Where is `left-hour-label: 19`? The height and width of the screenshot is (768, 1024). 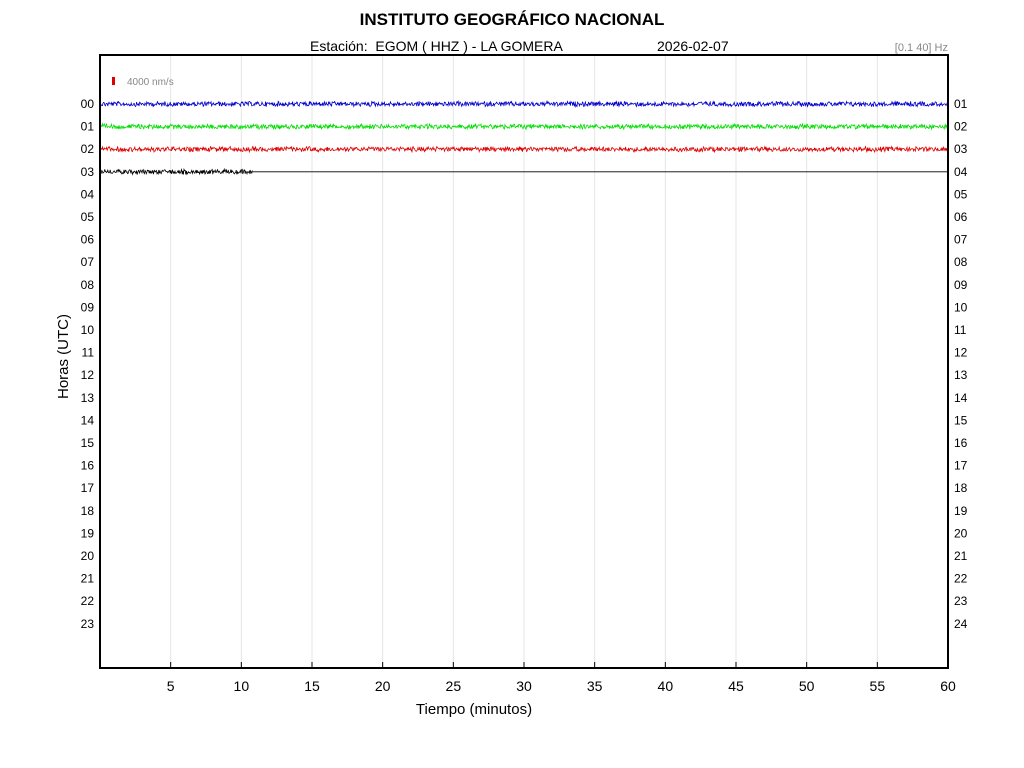 left-hour-label: 19 is located at coordinates (88, 533).